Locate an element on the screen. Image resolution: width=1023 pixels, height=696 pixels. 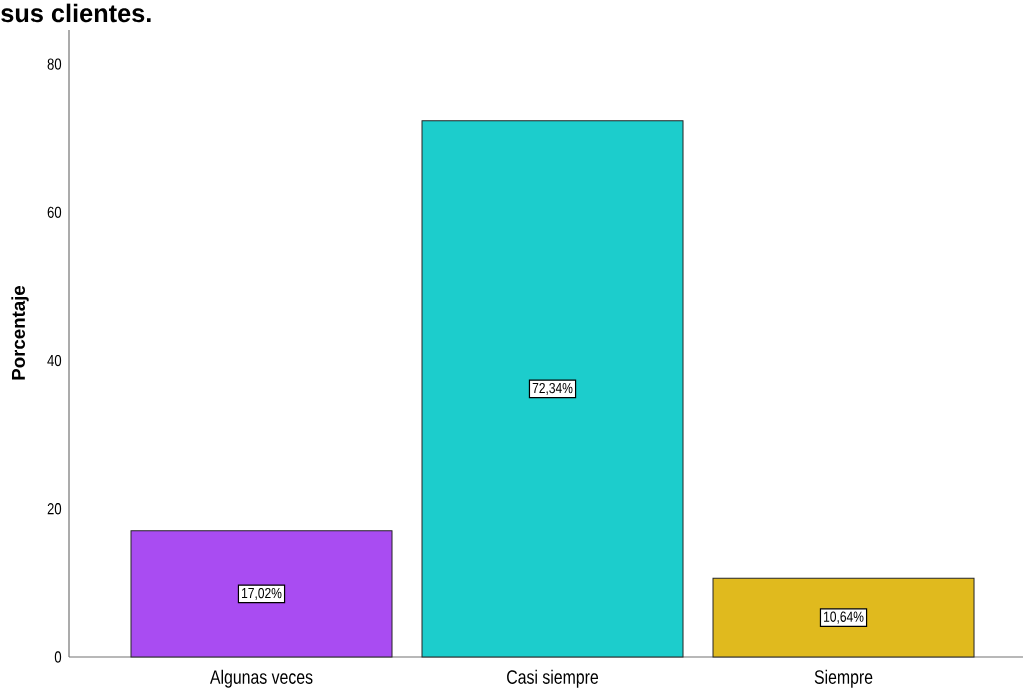
data-label: 72,34% is located at coordinates (552, 388).